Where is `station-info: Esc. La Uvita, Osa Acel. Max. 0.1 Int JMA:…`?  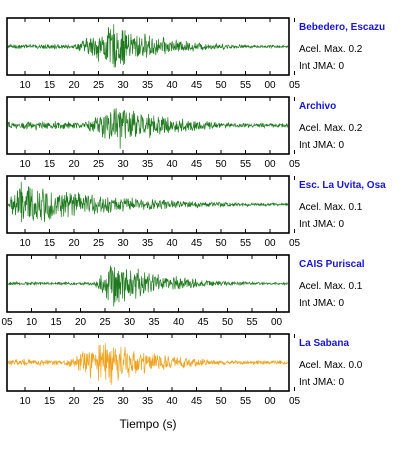
station-info: Esc. La Uvita, Osa Acel. Max. 0.1 Int JMA:… is located at coordinates (342, 205).